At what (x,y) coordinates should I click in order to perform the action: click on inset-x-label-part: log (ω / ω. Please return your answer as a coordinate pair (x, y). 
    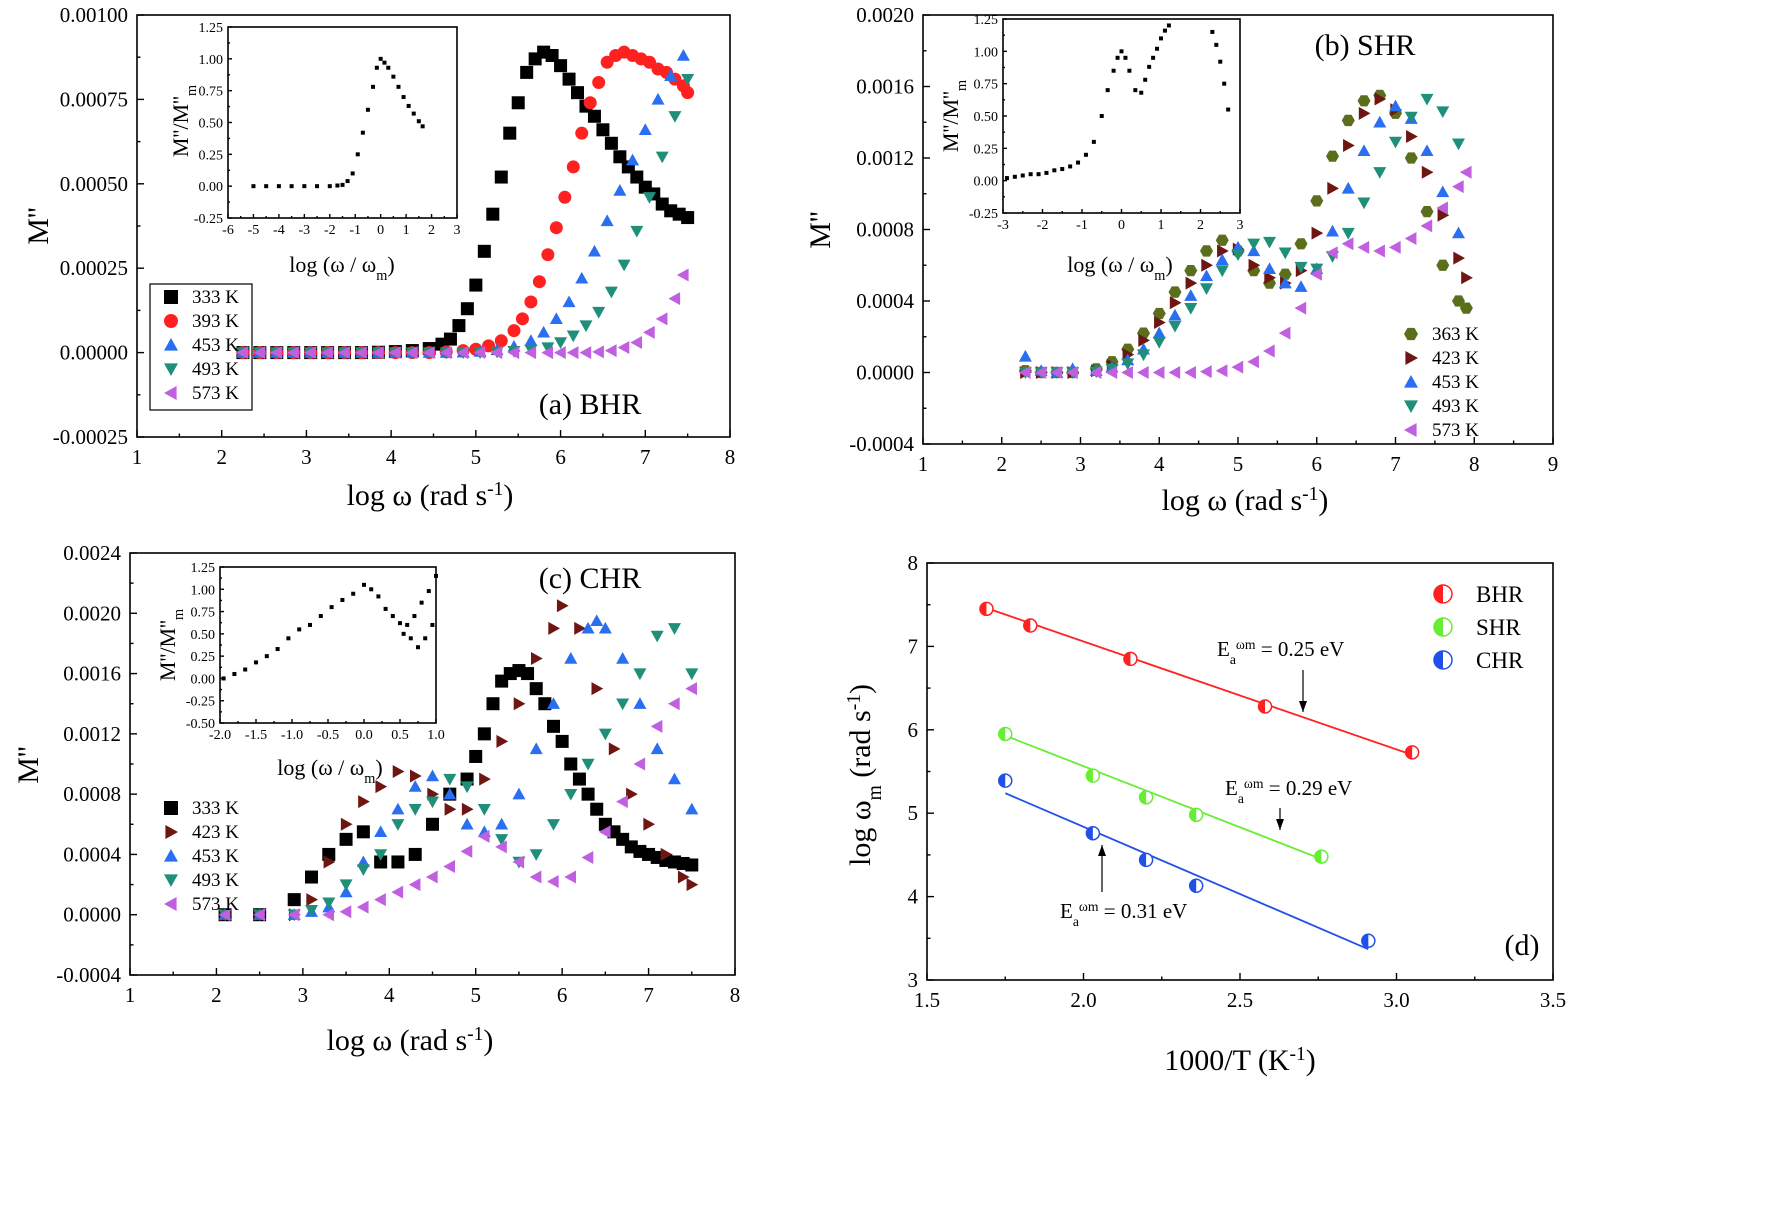
    Looking at the image, I should click on (1110, 264).